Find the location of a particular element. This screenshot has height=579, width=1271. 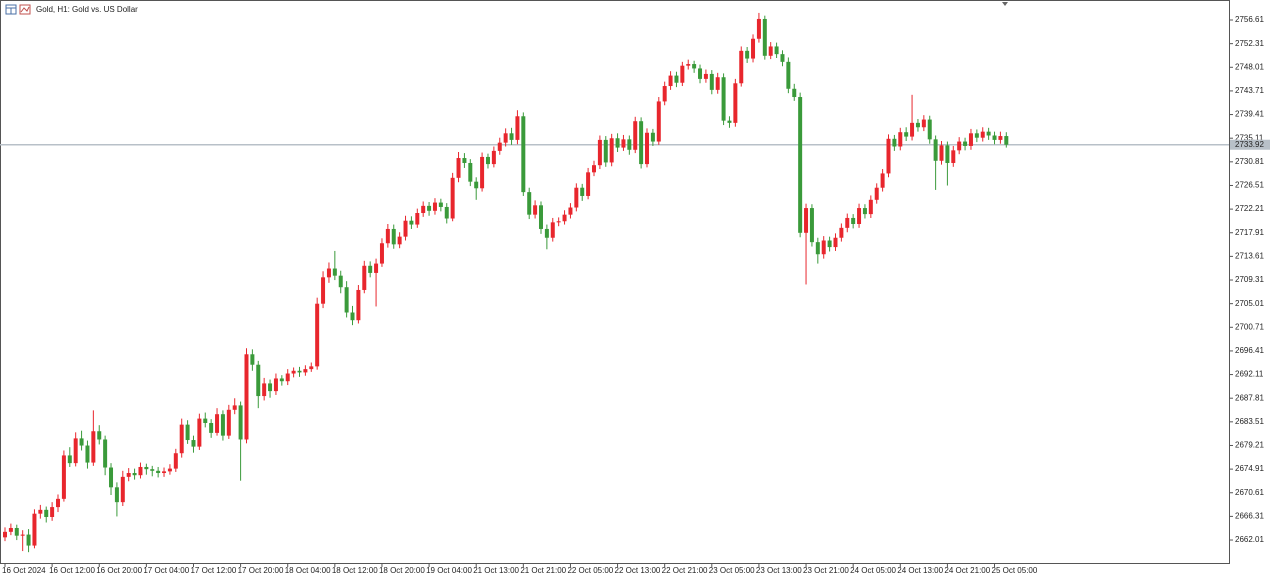

x-tick-label: 23 Oct 13:00 is located at coordinates (779, 570).